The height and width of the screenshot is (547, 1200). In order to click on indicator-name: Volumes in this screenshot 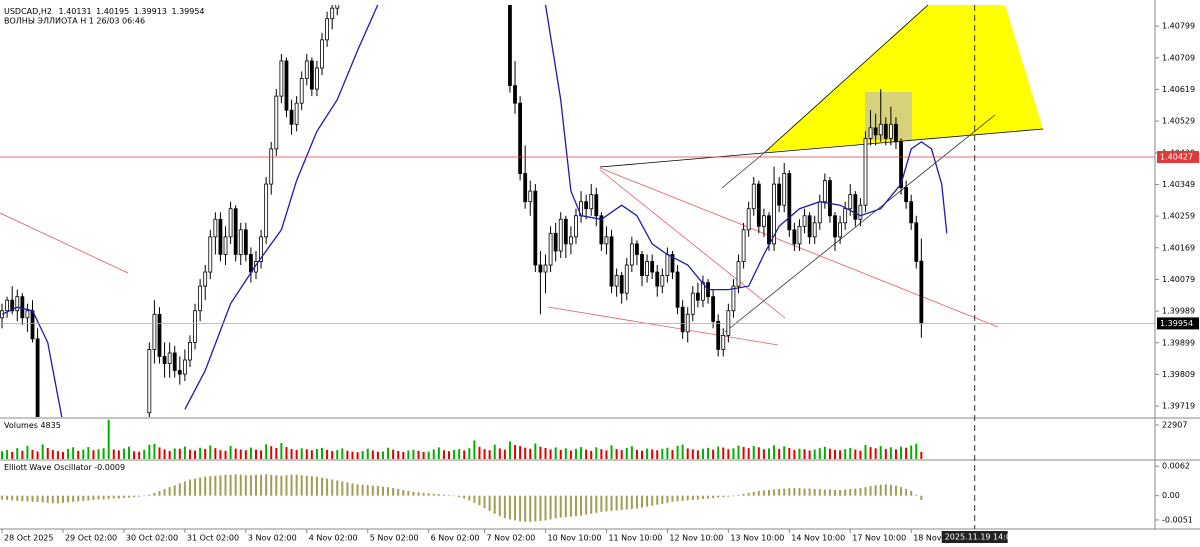, I will do `click(21, 425)`.